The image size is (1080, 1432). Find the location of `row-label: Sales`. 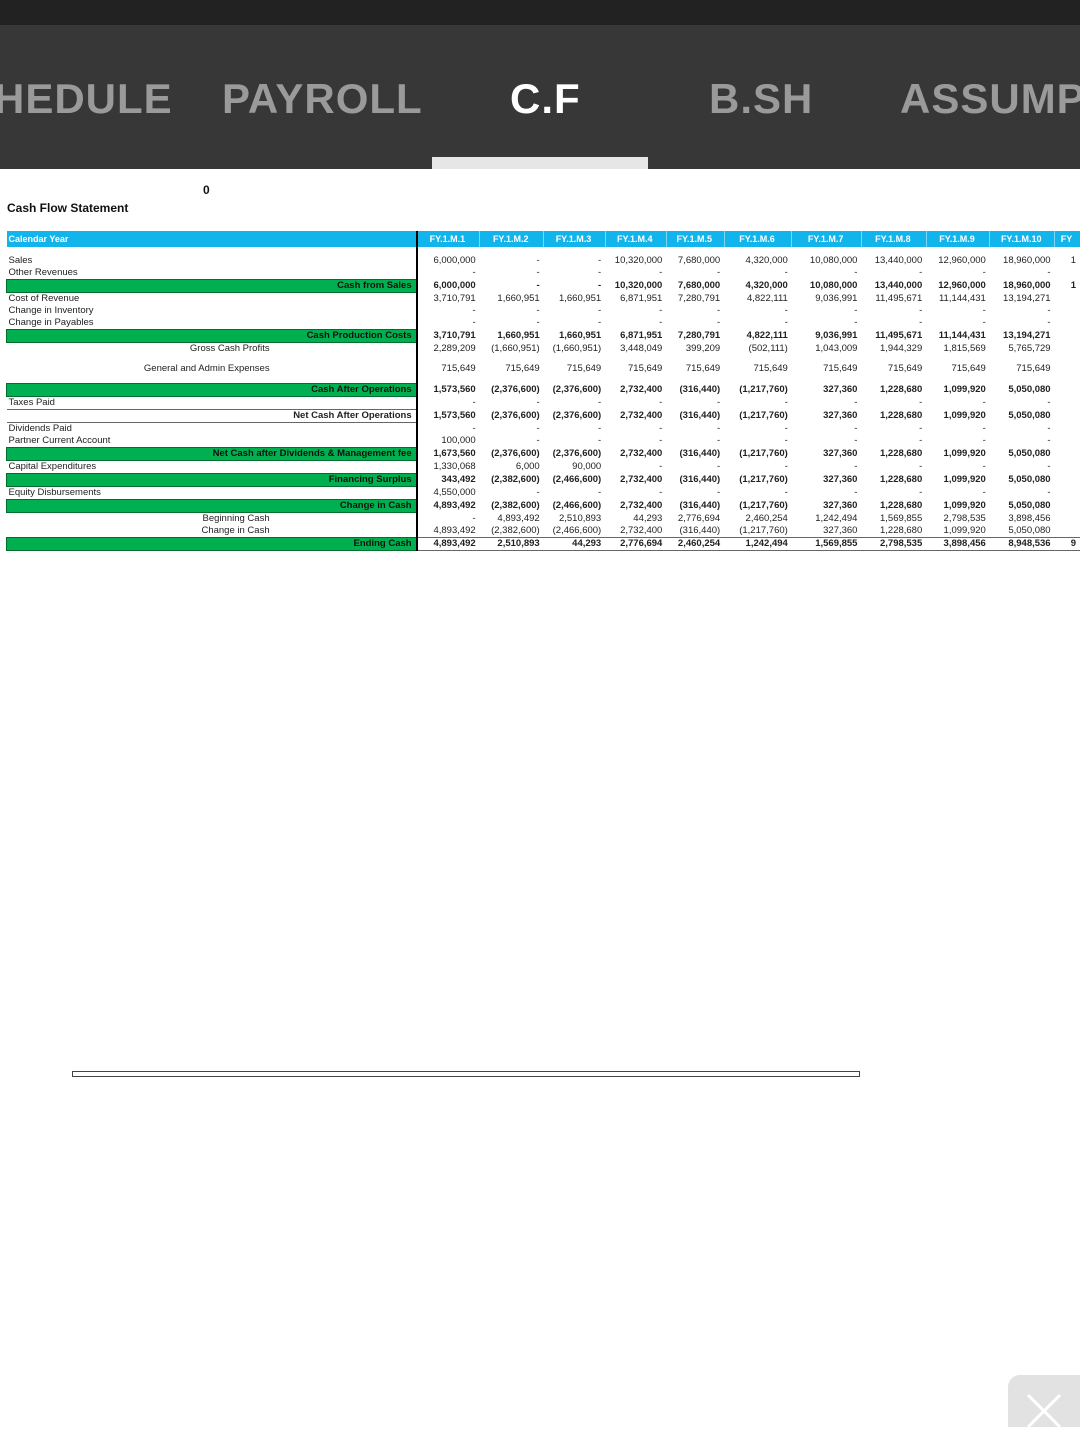

row-label: Sales is located at coordinates (212, 261).